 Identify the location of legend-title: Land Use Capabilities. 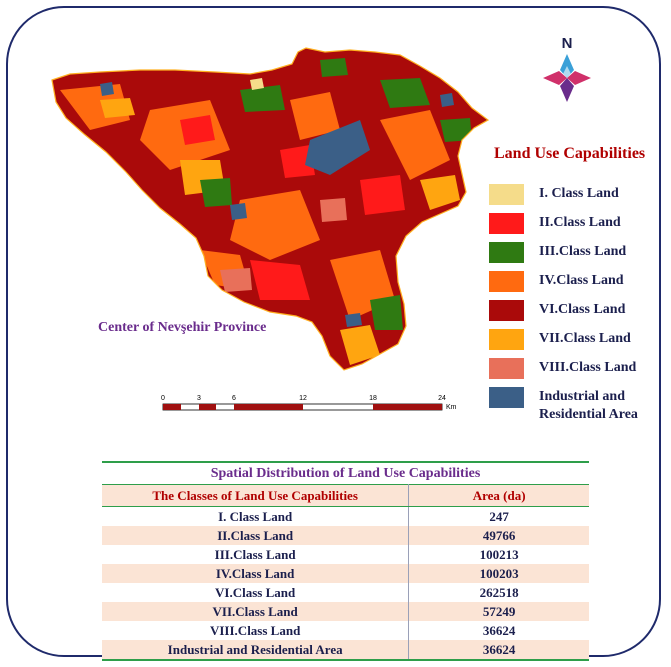
(570, 153).